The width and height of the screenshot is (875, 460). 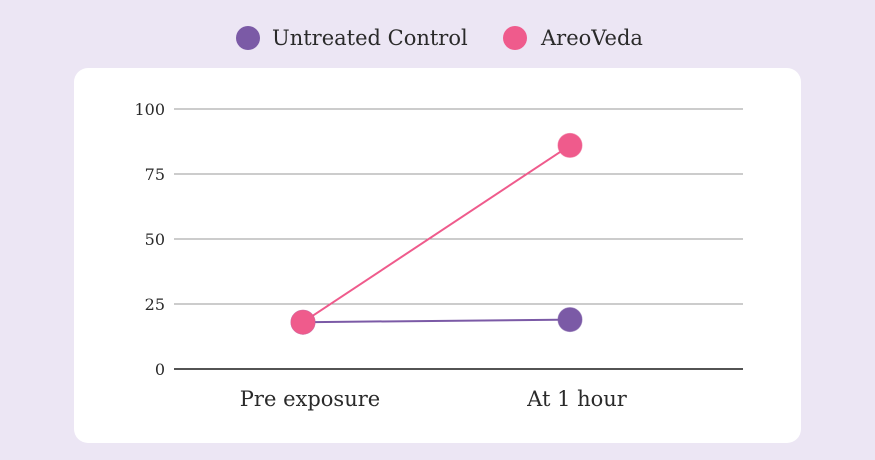 What do you see at coordinates (591, 38) in the screenshot?
I see `legend-label-1: AreoVeda` at bounding box center [591, 38].